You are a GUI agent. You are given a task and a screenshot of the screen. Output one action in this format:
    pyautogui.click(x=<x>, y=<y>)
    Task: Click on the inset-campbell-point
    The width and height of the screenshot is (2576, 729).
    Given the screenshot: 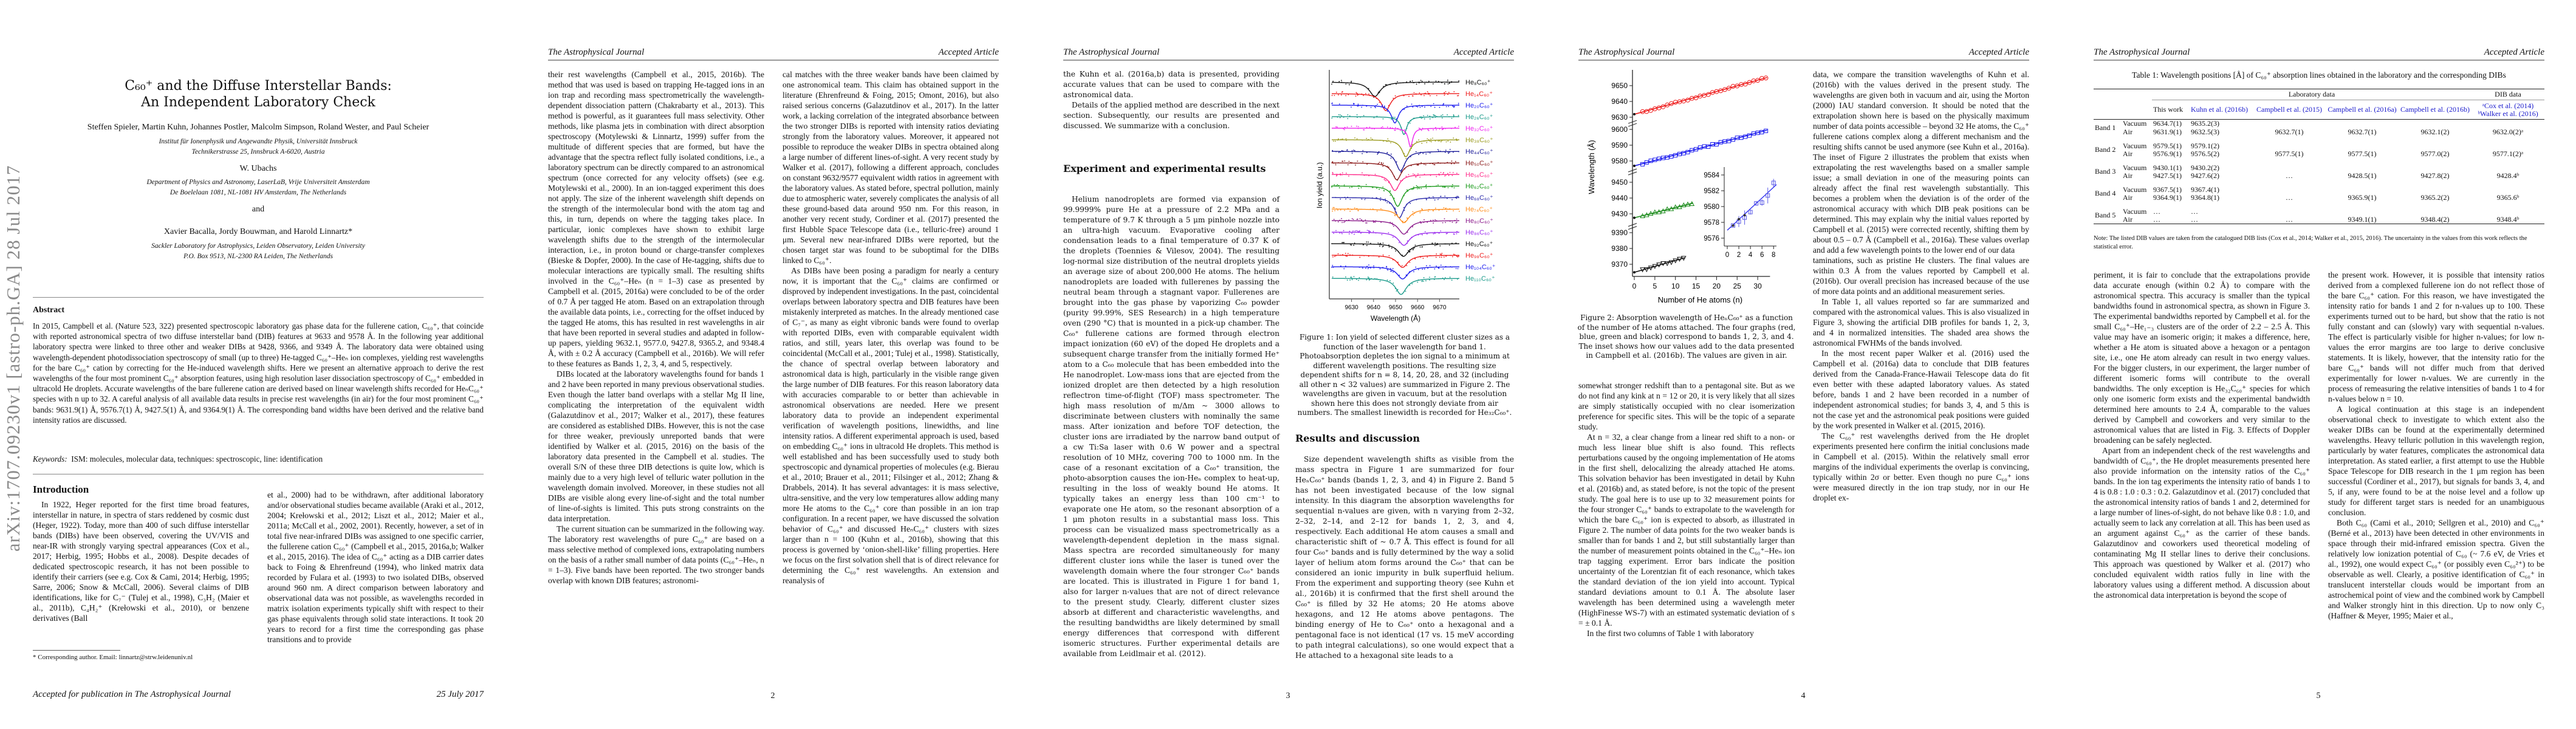 What is the action you would take?
    pyautogui.click(x=1739, y=219)
    